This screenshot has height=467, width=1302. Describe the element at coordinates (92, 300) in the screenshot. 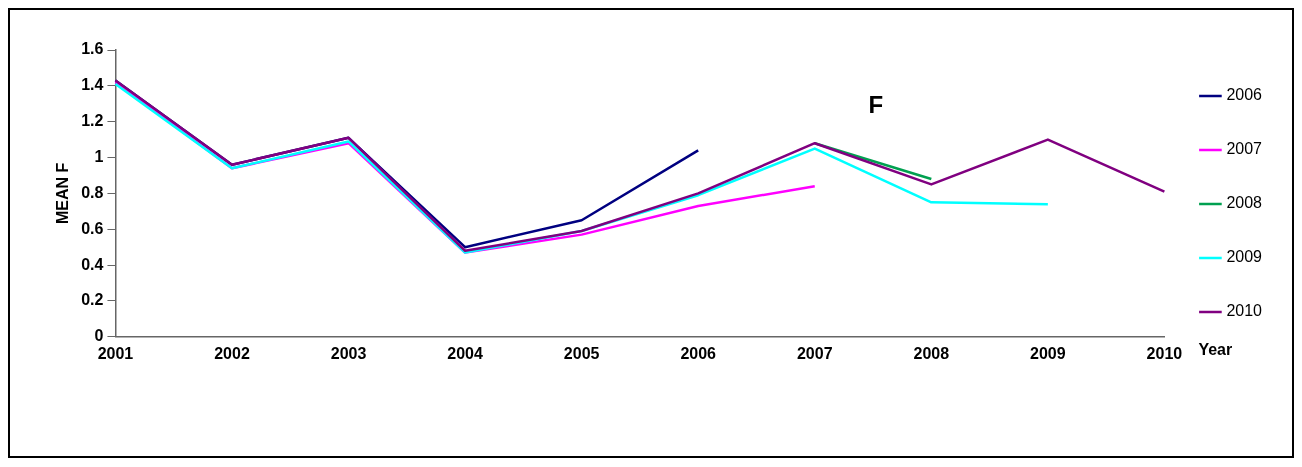

I see `y-tick-label: 0.2` at that location.